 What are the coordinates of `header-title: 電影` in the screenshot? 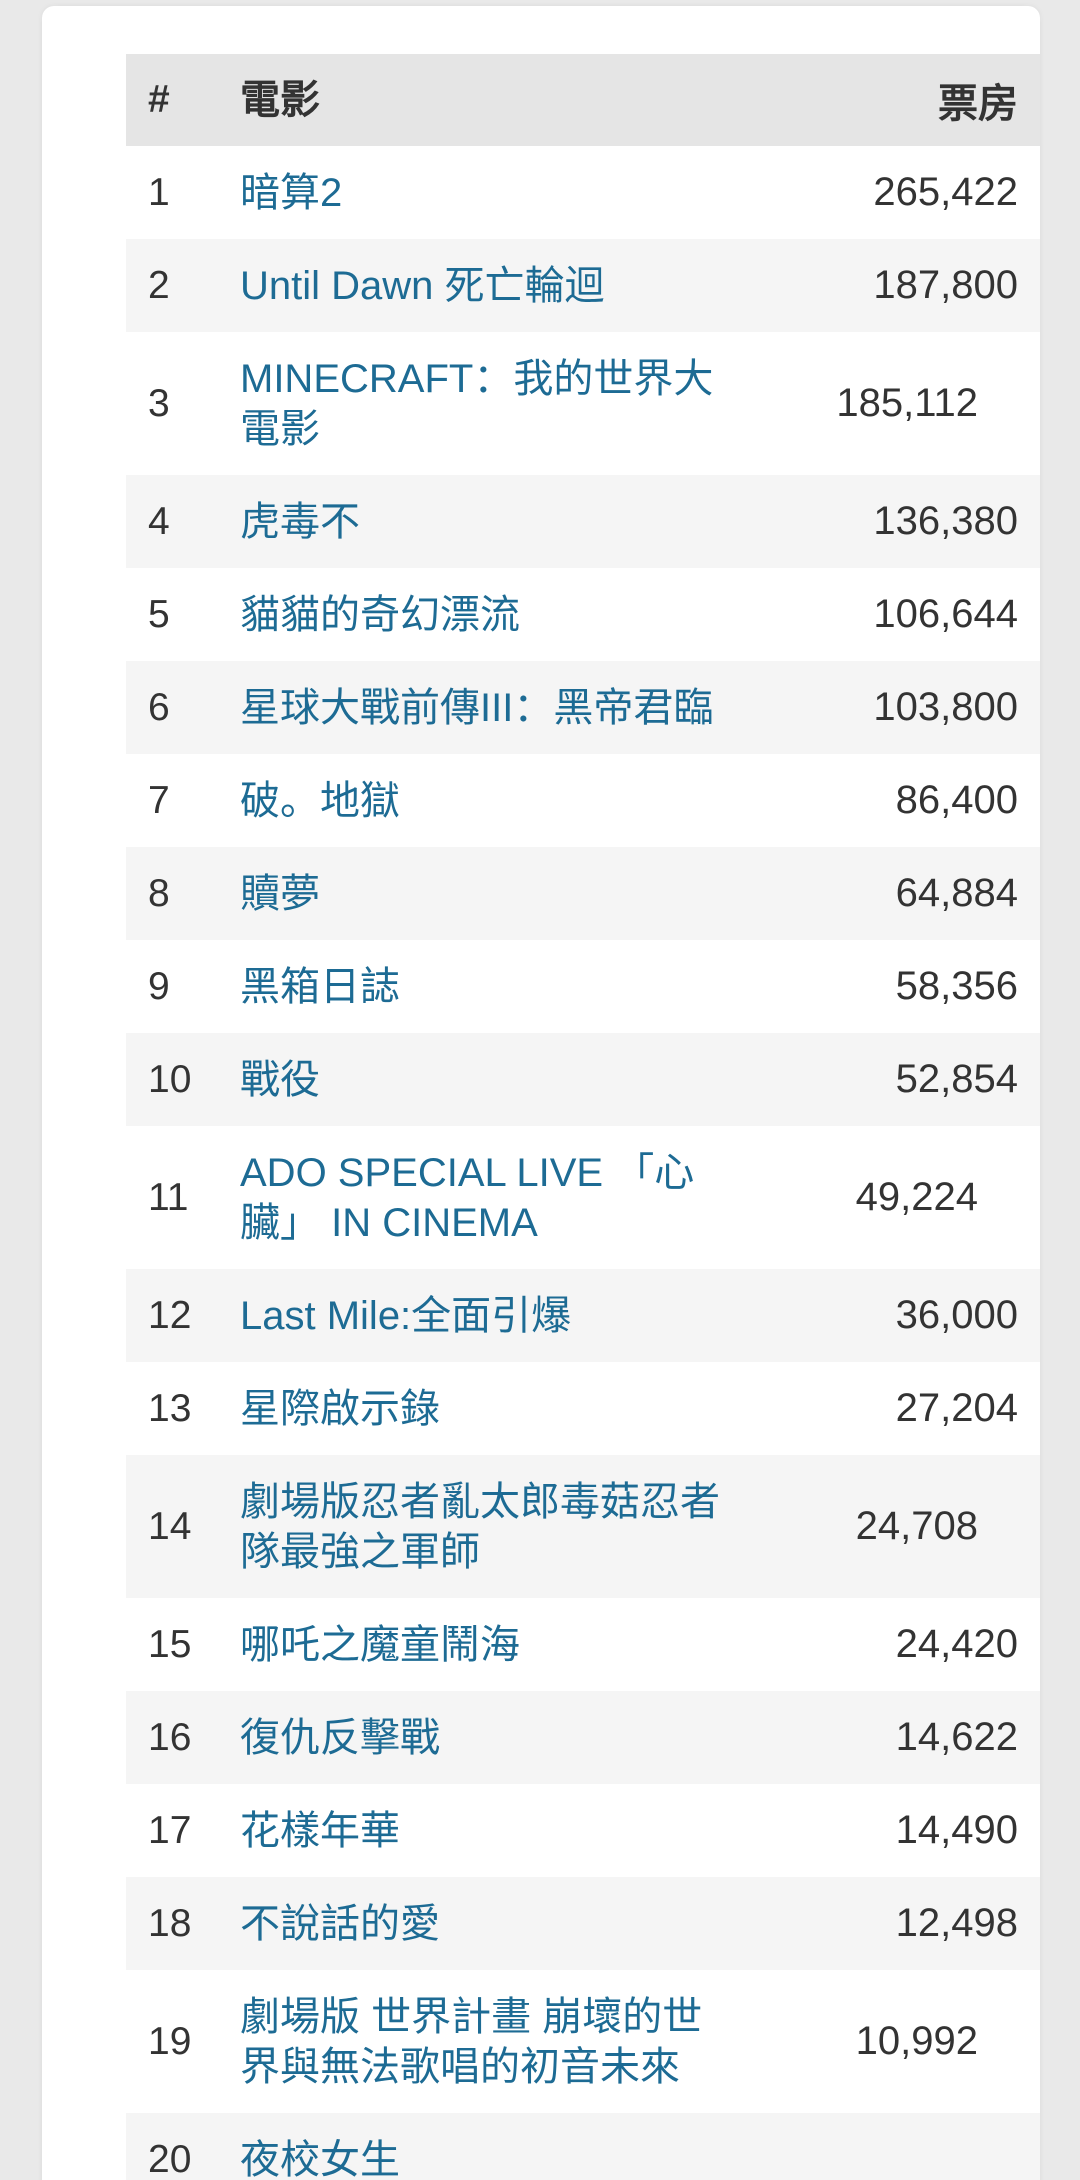 It's located at (280, 100).